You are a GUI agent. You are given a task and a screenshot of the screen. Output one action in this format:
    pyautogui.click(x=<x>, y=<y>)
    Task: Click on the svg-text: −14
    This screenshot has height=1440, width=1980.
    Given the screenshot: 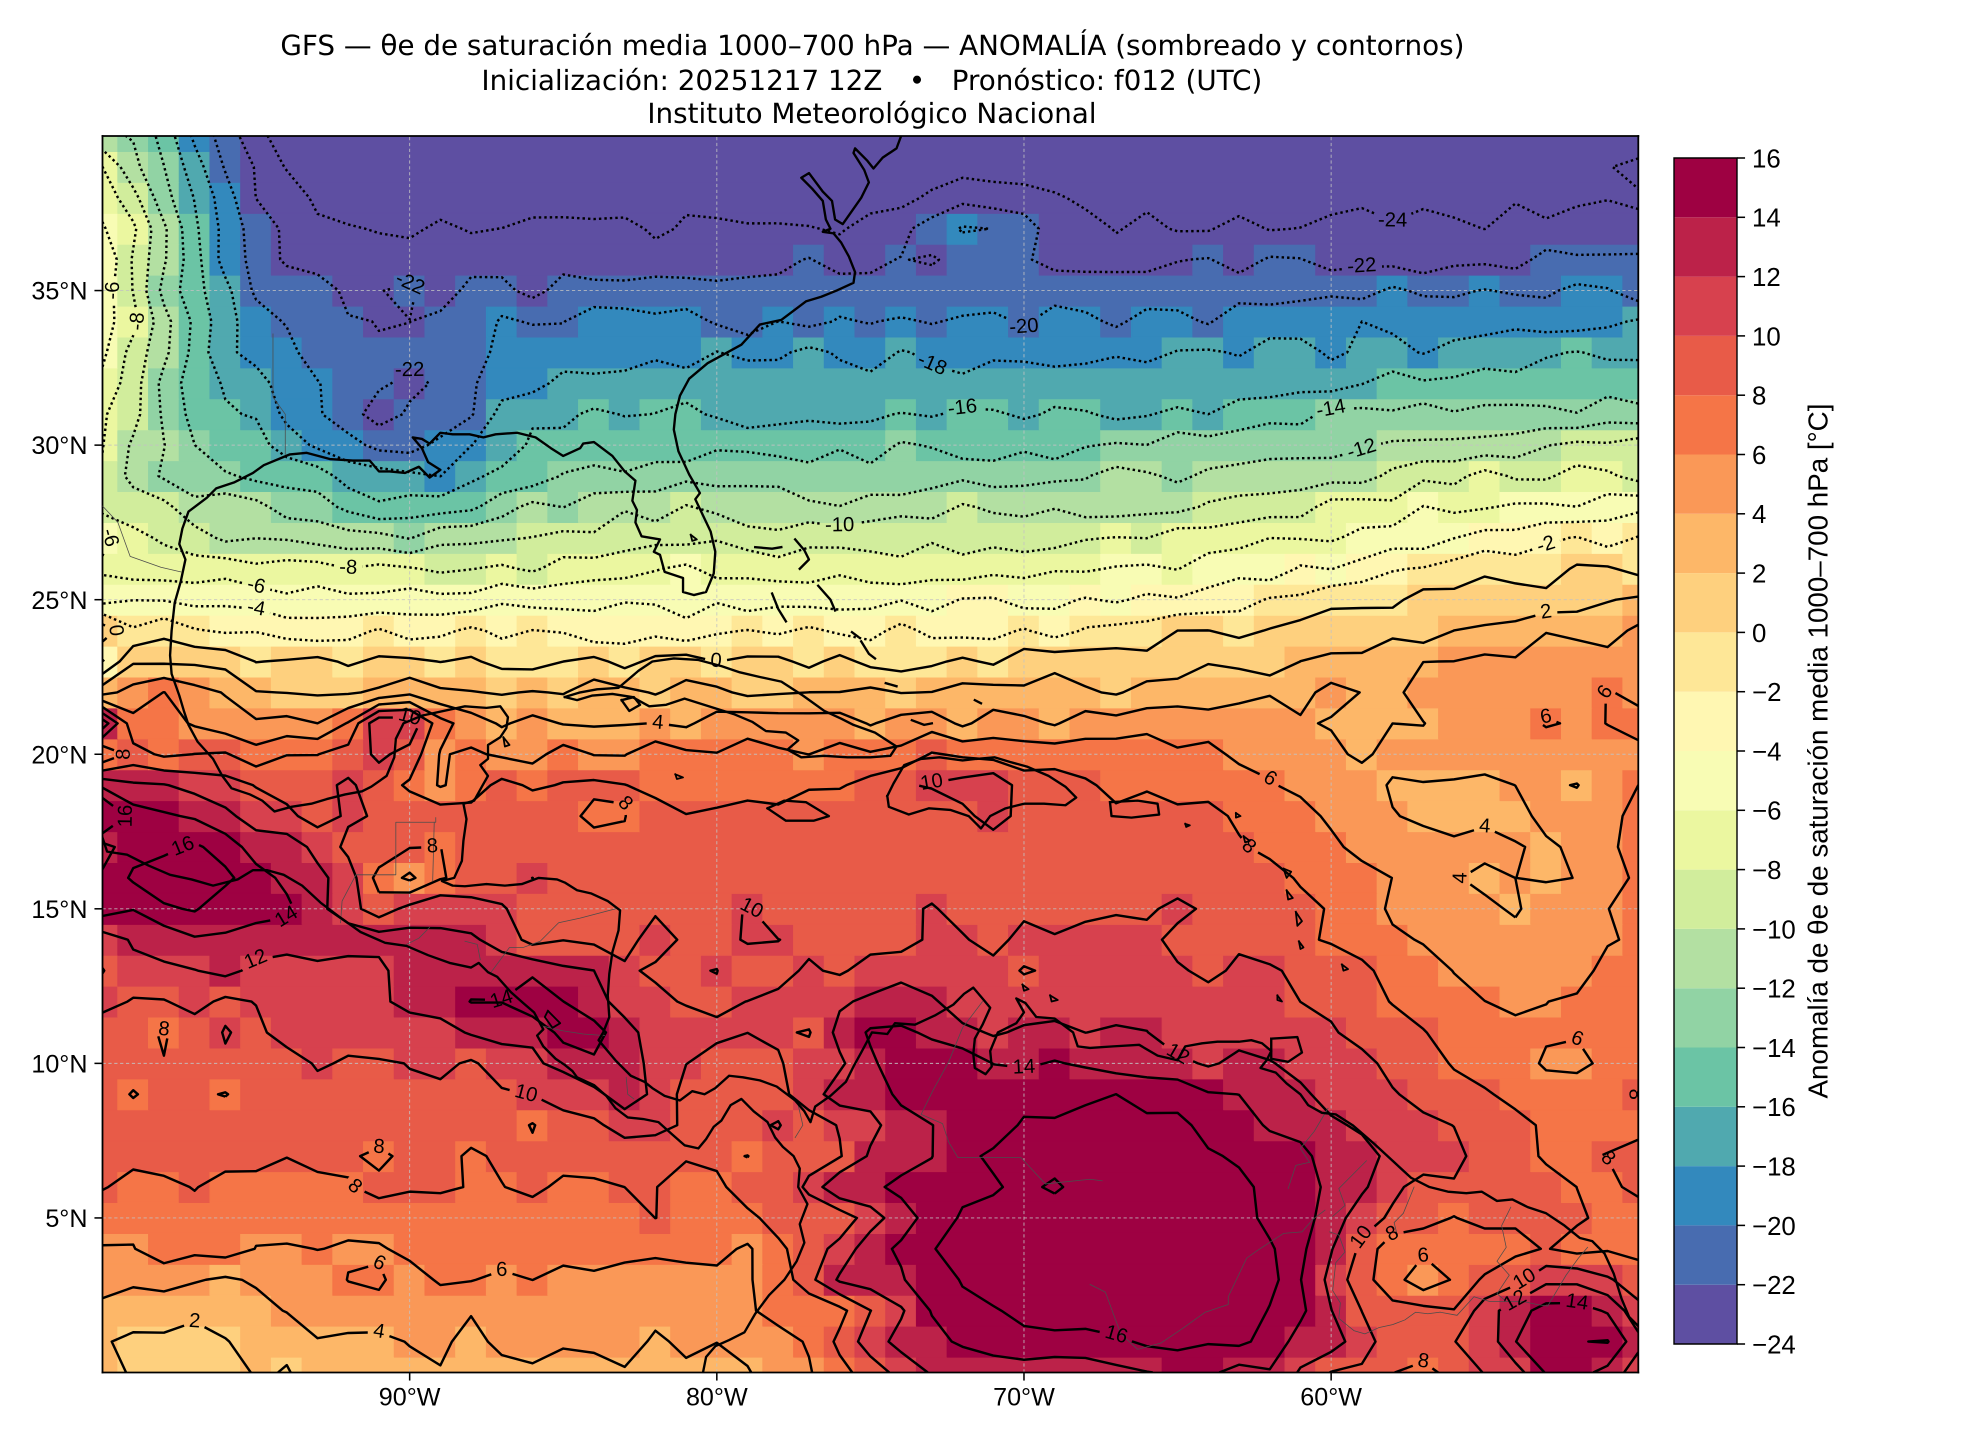 What is the action you would take?
    pyautogui.click(x=1774, y=1049)
    